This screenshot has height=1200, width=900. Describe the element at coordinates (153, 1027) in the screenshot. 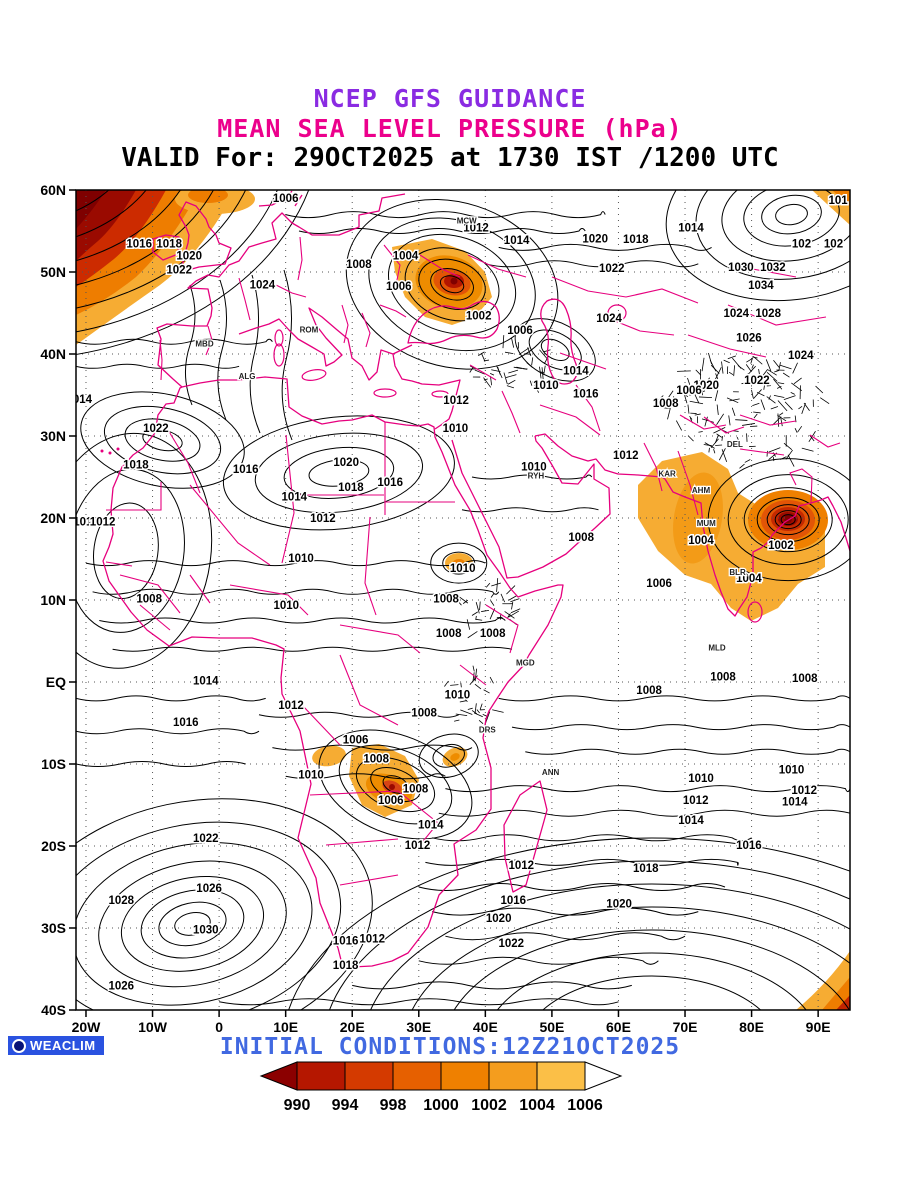

I see `lon-axis-label: 10W` at that location.